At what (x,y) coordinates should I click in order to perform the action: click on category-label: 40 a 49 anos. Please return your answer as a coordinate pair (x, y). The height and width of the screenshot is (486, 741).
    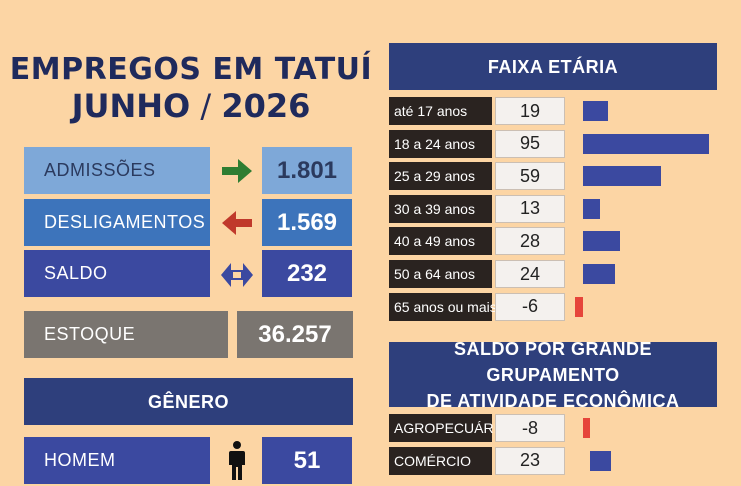
    Looking at the image, I should click on (440, 241).